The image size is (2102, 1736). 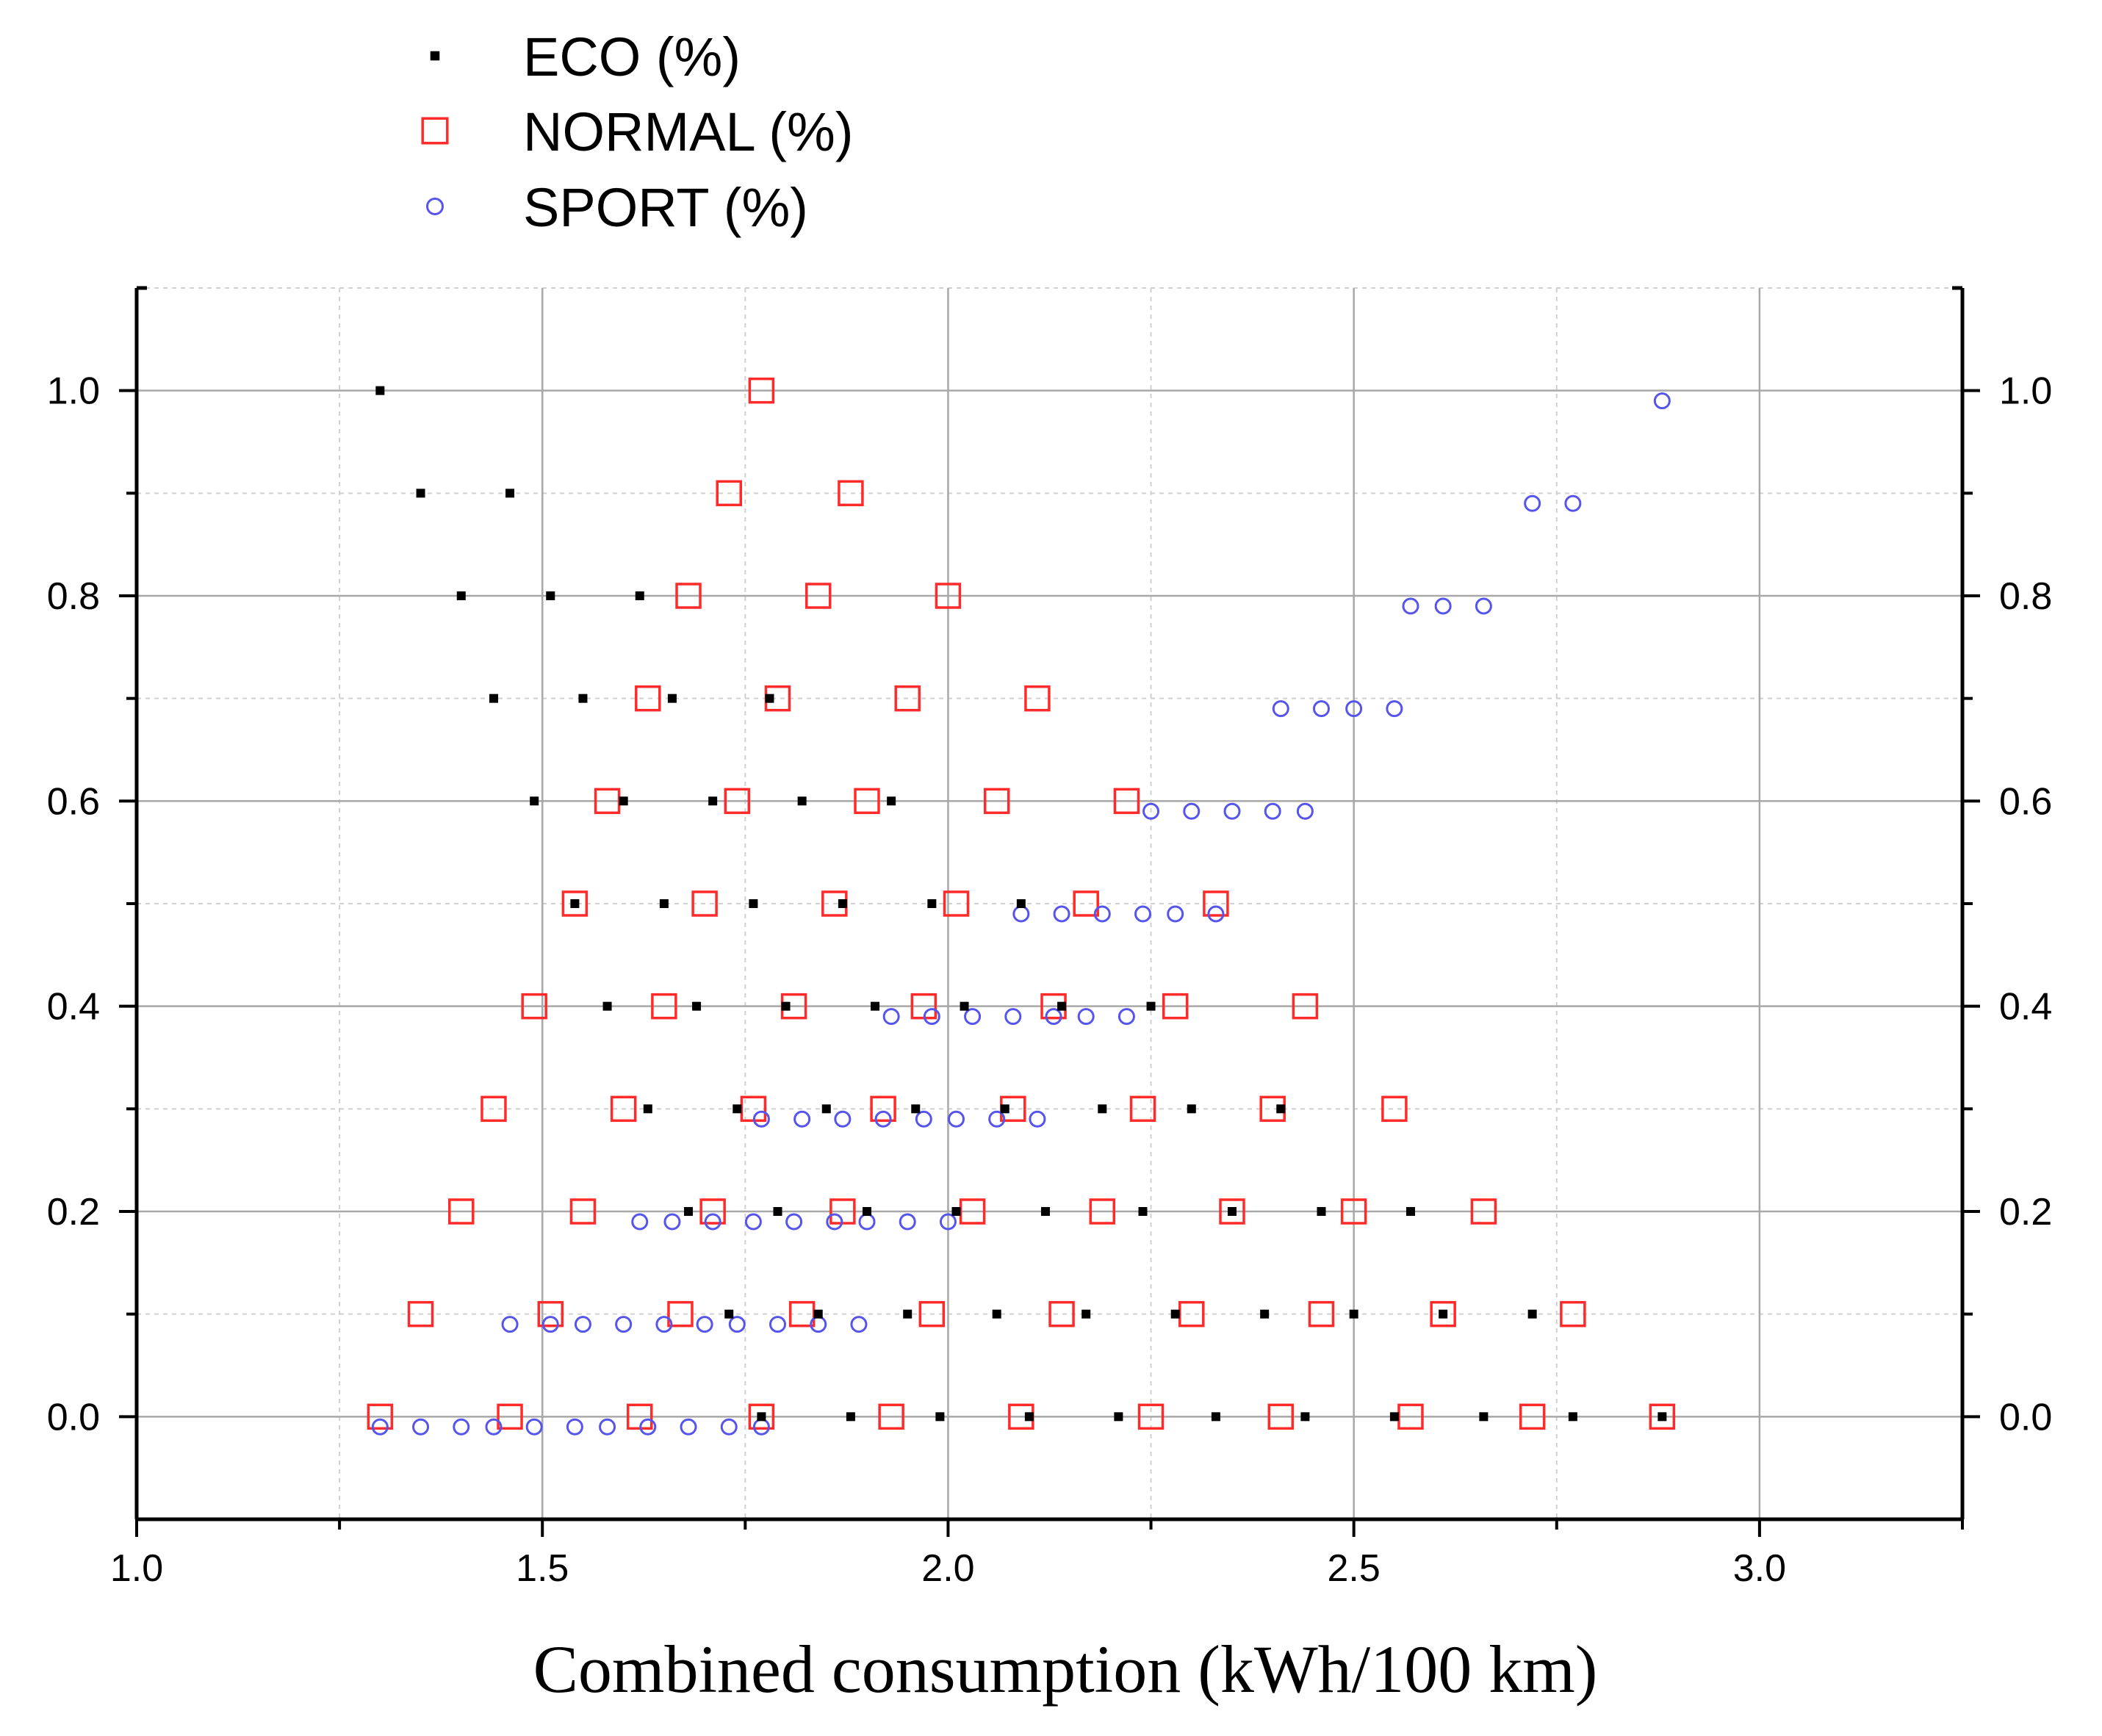 What do you see at coordinates (435, 56) in the screenshot?
I see `legend-marker-eco` at bounding box center [435, 56].